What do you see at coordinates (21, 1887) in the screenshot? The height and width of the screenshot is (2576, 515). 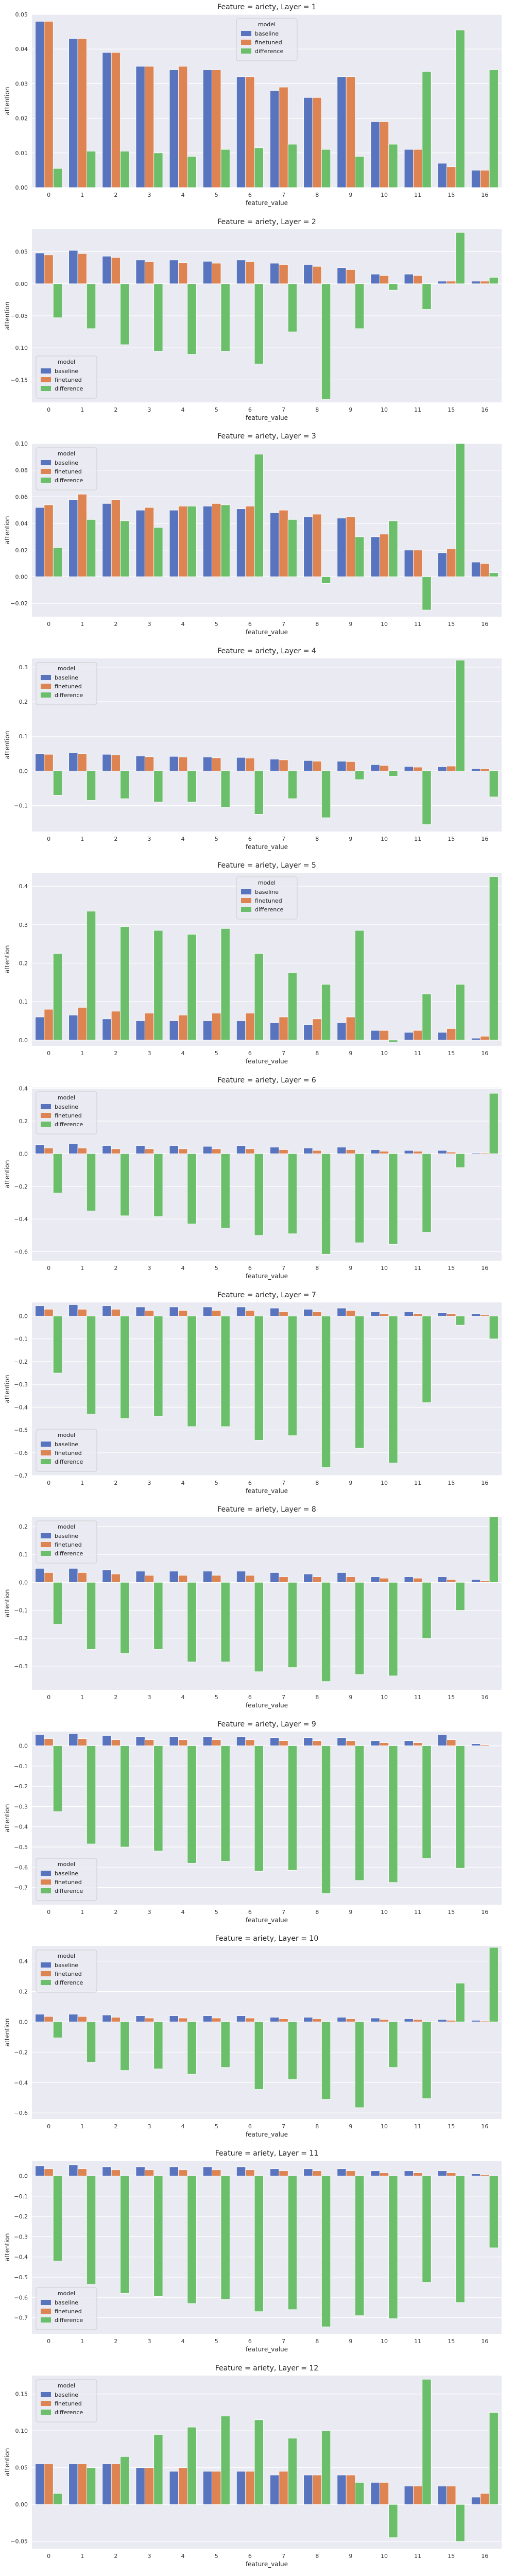 I see `y-tick-label: −0.7` at bounding box center [21, 1887].